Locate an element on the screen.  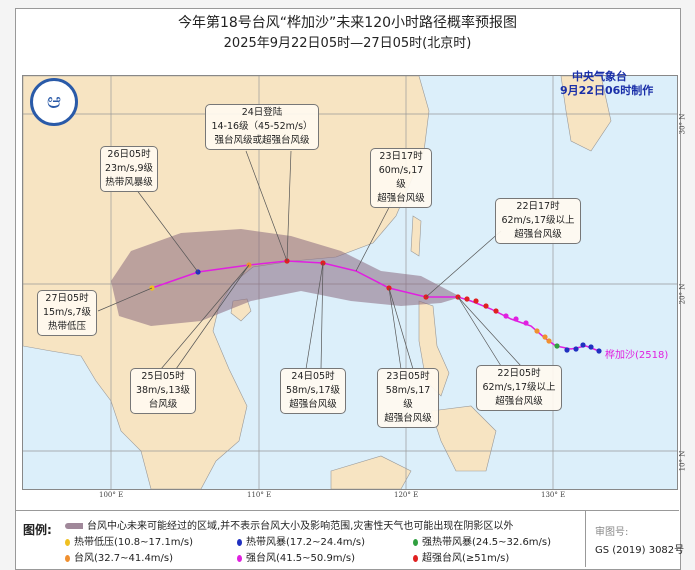
annotation-t25: 25日05时 38m/s,13级 台风级 is located at coordinates (163, 391).